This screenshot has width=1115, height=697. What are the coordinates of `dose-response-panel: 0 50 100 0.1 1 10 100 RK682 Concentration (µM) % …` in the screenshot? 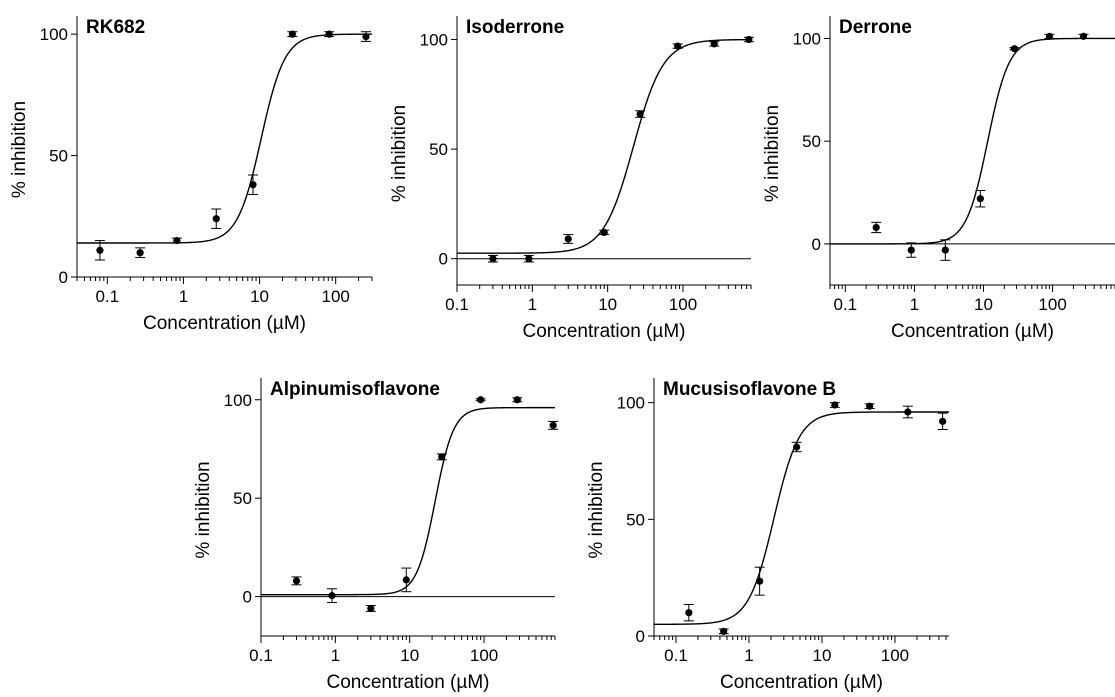 It's located at (191, 175).